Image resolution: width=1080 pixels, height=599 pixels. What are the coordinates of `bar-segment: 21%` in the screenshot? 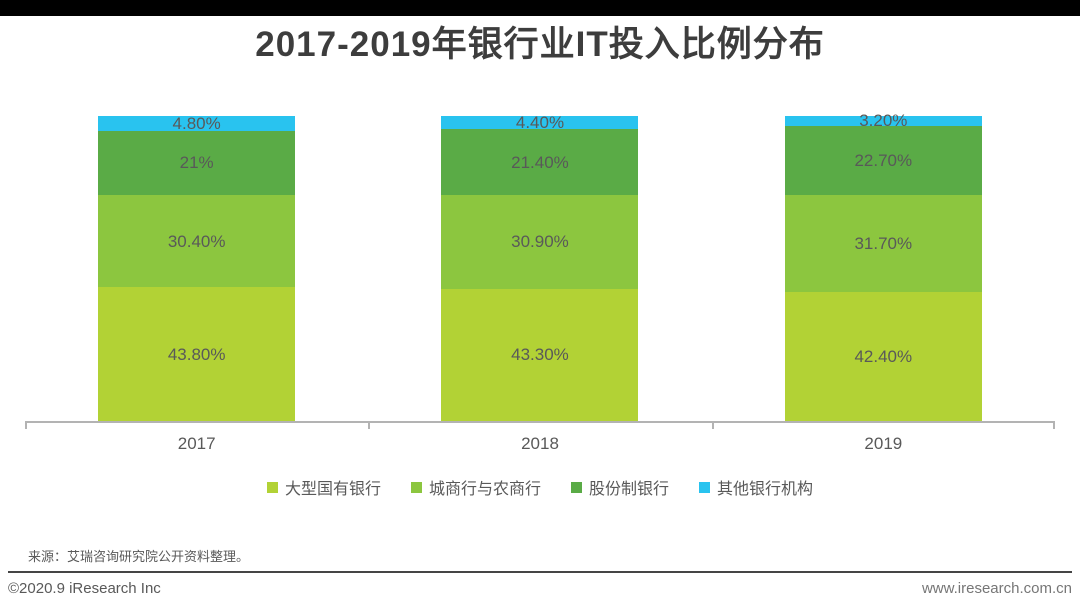 It's located at (197, 162).